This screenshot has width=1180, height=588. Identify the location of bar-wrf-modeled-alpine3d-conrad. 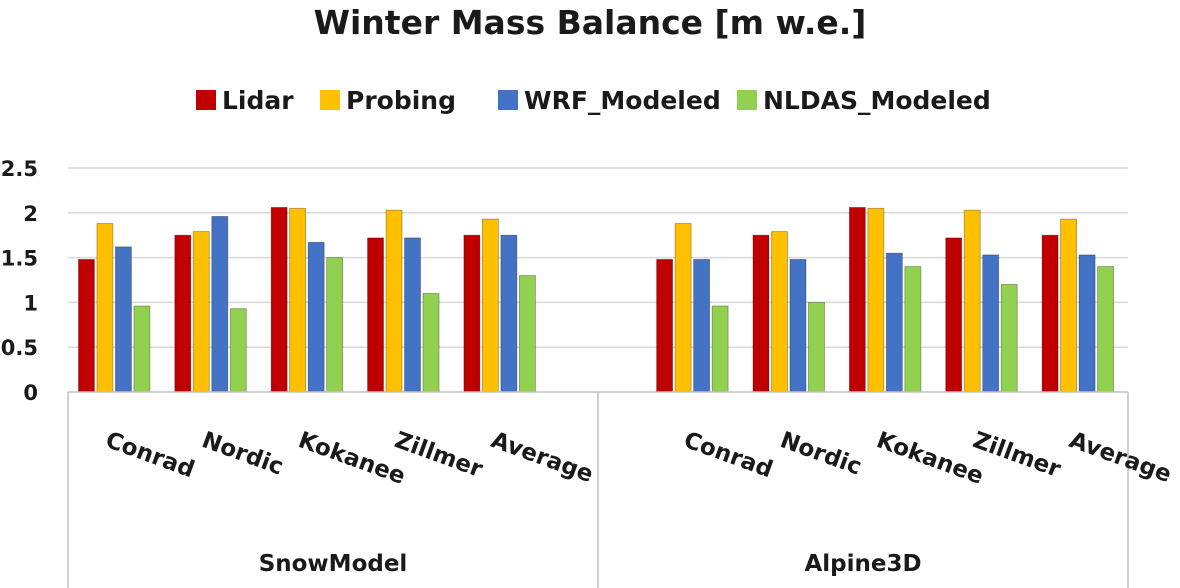
(702, 325).